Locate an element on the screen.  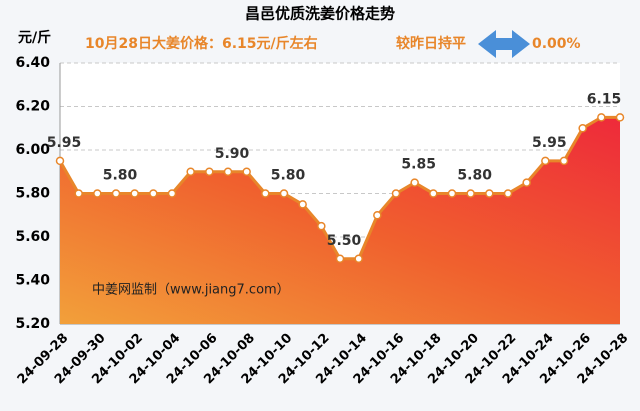
value-label: 5.90 is located at coordinates (232, 154).